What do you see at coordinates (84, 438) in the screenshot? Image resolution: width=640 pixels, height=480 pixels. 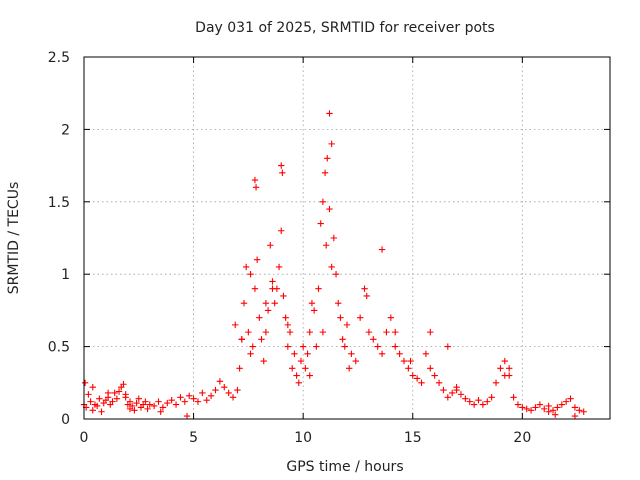 I see `x-tick-label: 0` at bounding box center [84, 438].